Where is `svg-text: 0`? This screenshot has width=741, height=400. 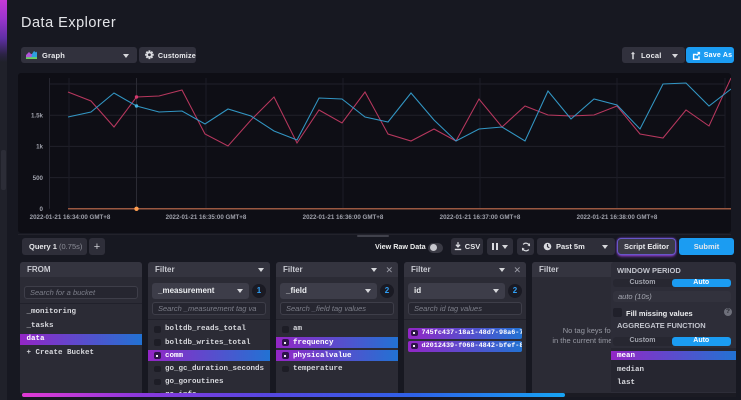
svg-text: 0 is located at coordinates (42, 209).